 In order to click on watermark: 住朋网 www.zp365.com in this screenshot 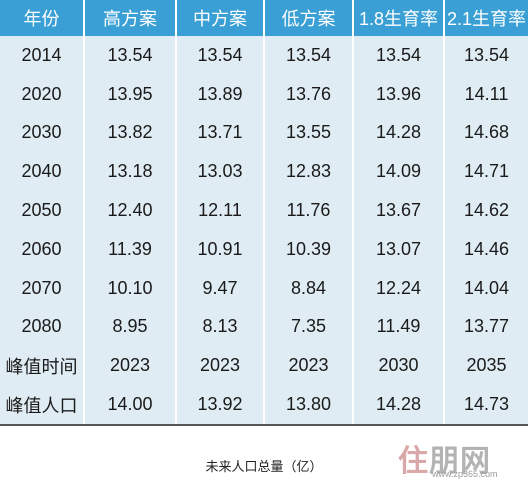, I will do `click(461, 458)`.